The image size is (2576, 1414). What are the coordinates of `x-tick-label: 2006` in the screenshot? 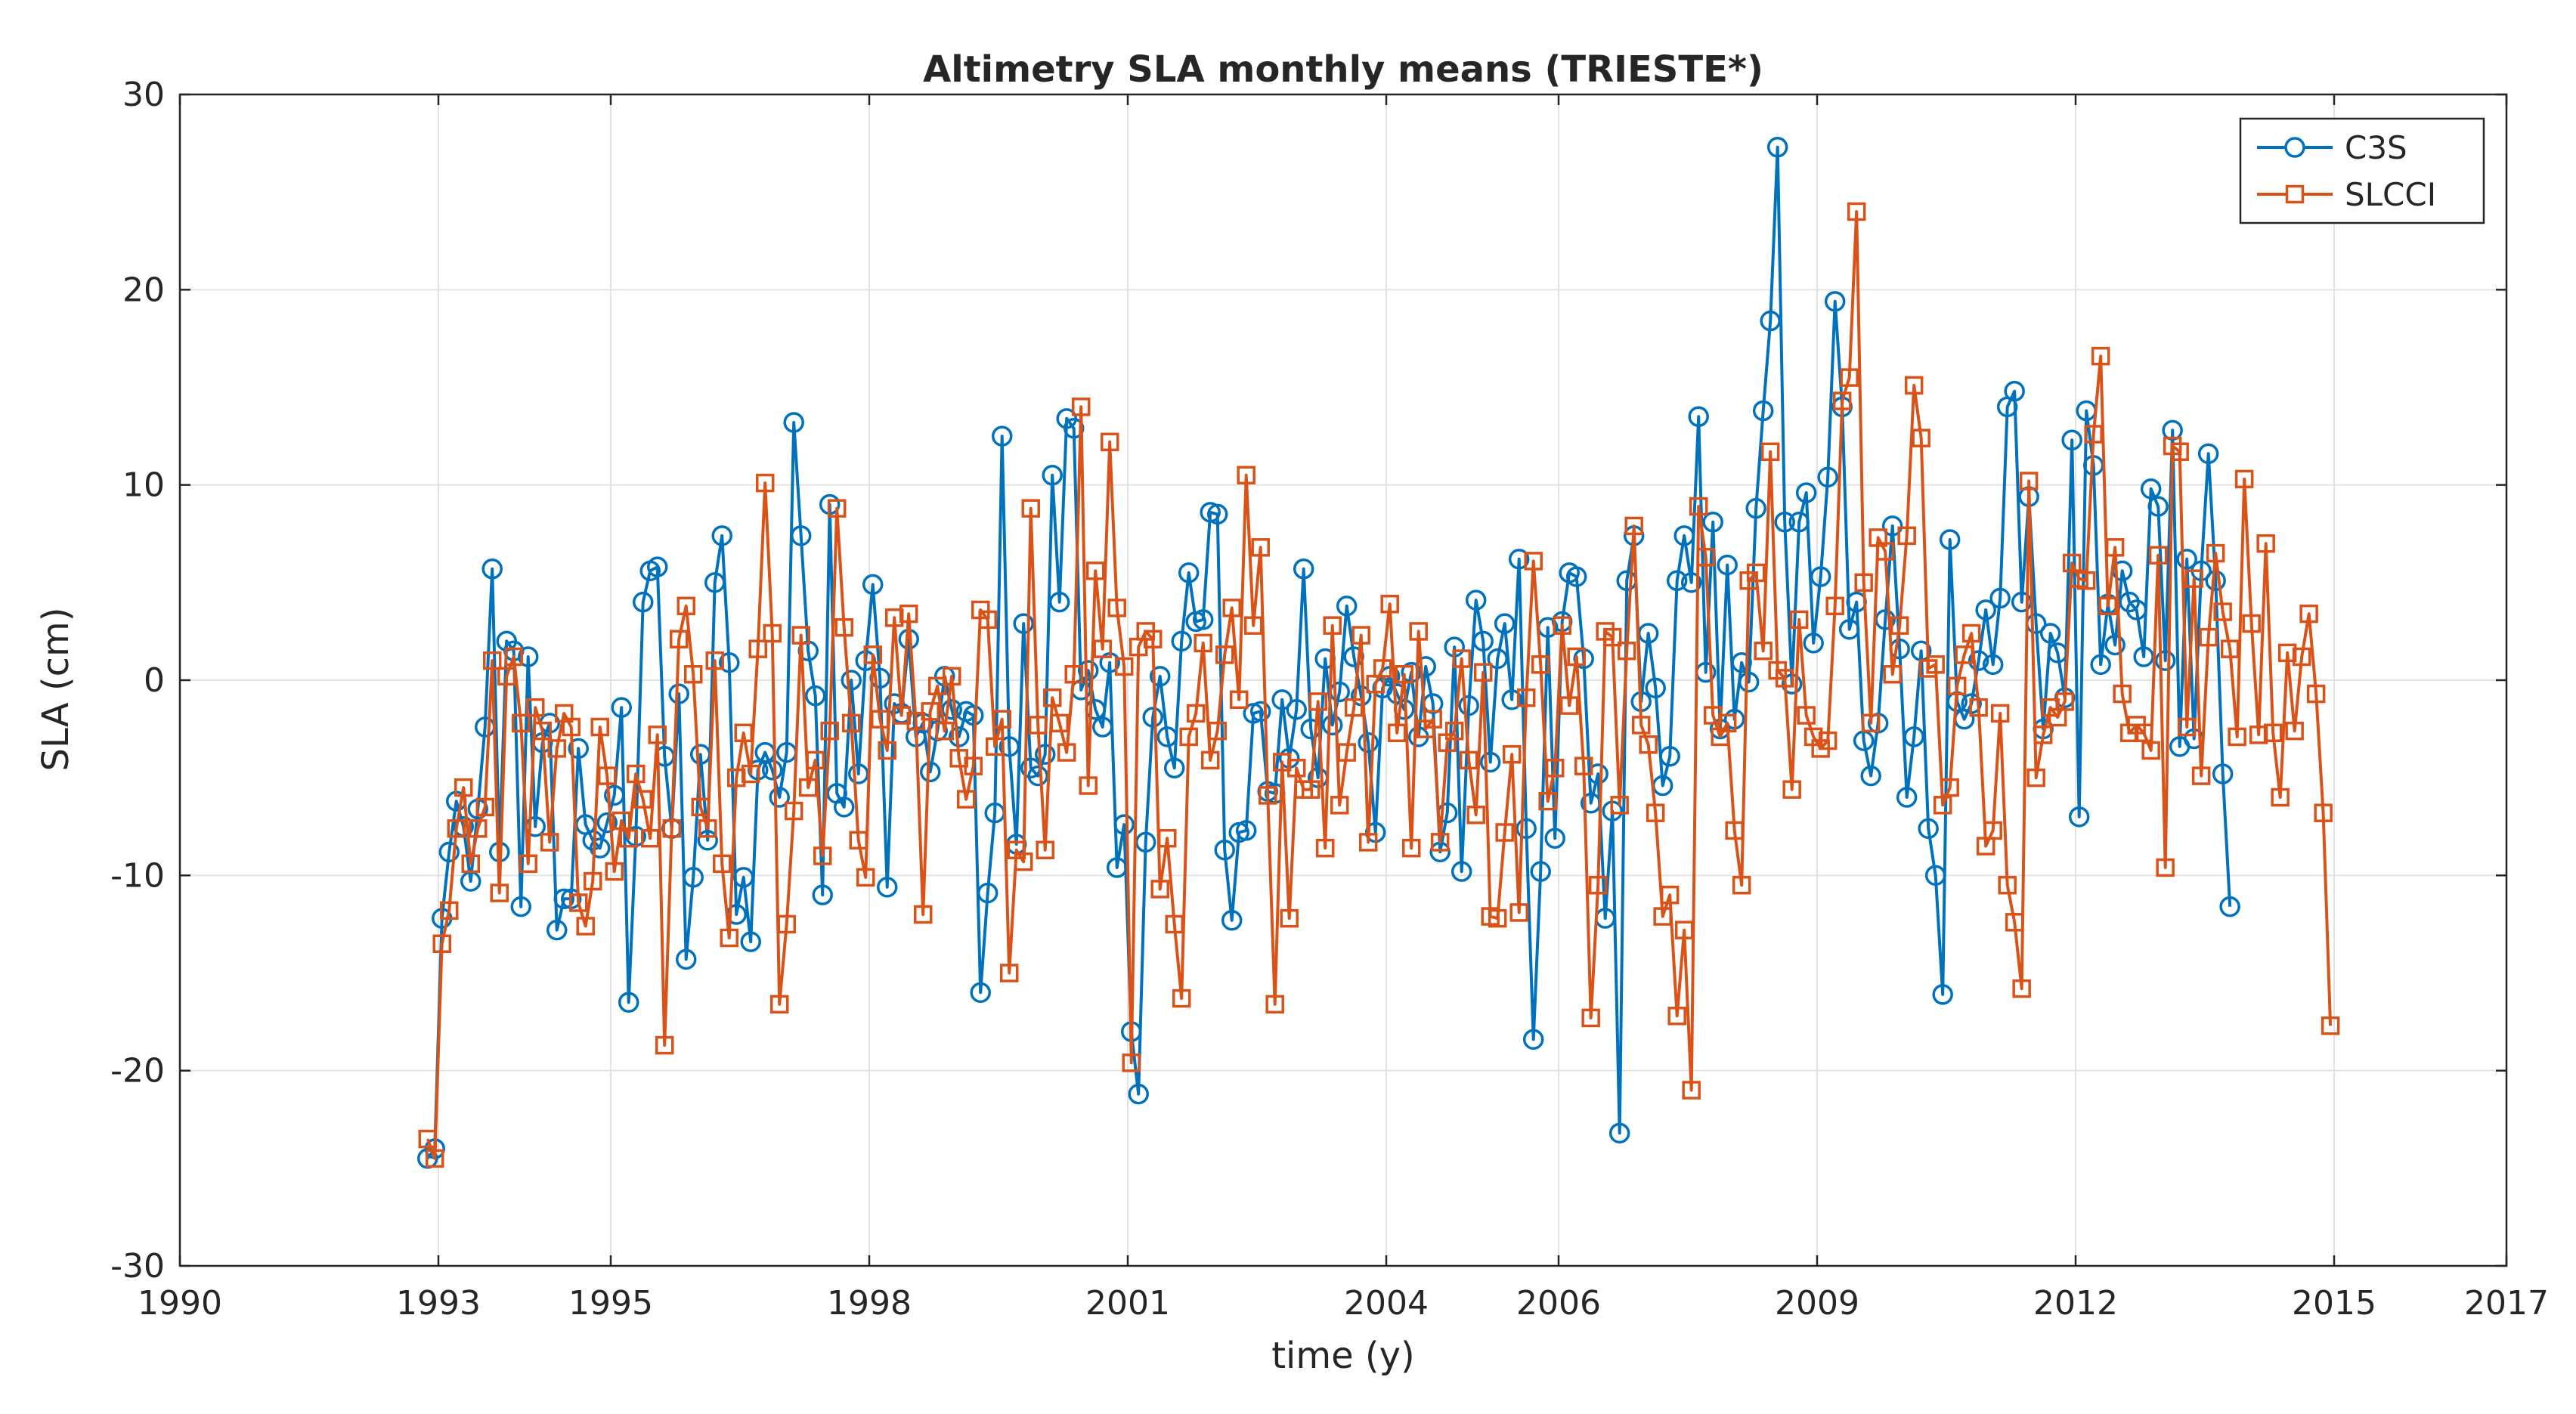 It's located at (1559, 1303).